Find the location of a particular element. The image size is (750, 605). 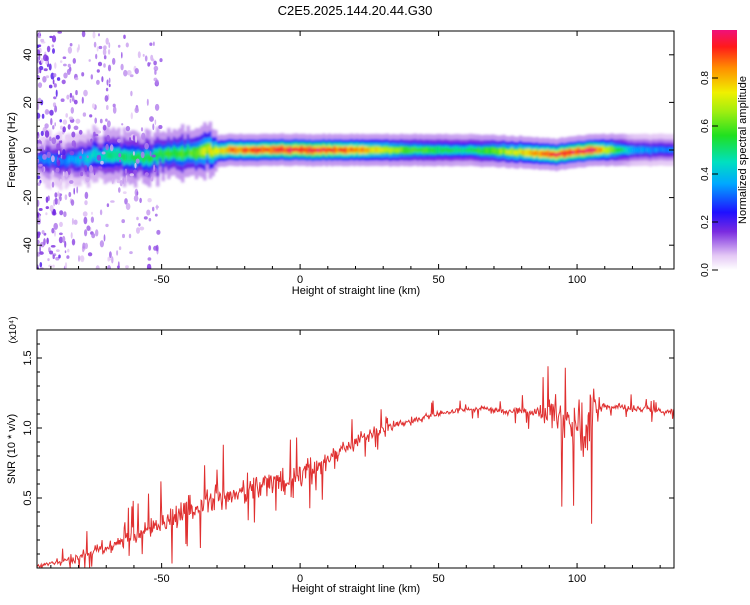

figure-title: C2E5.2025.144.20.44.G30 is located at coordinates (355, 10).